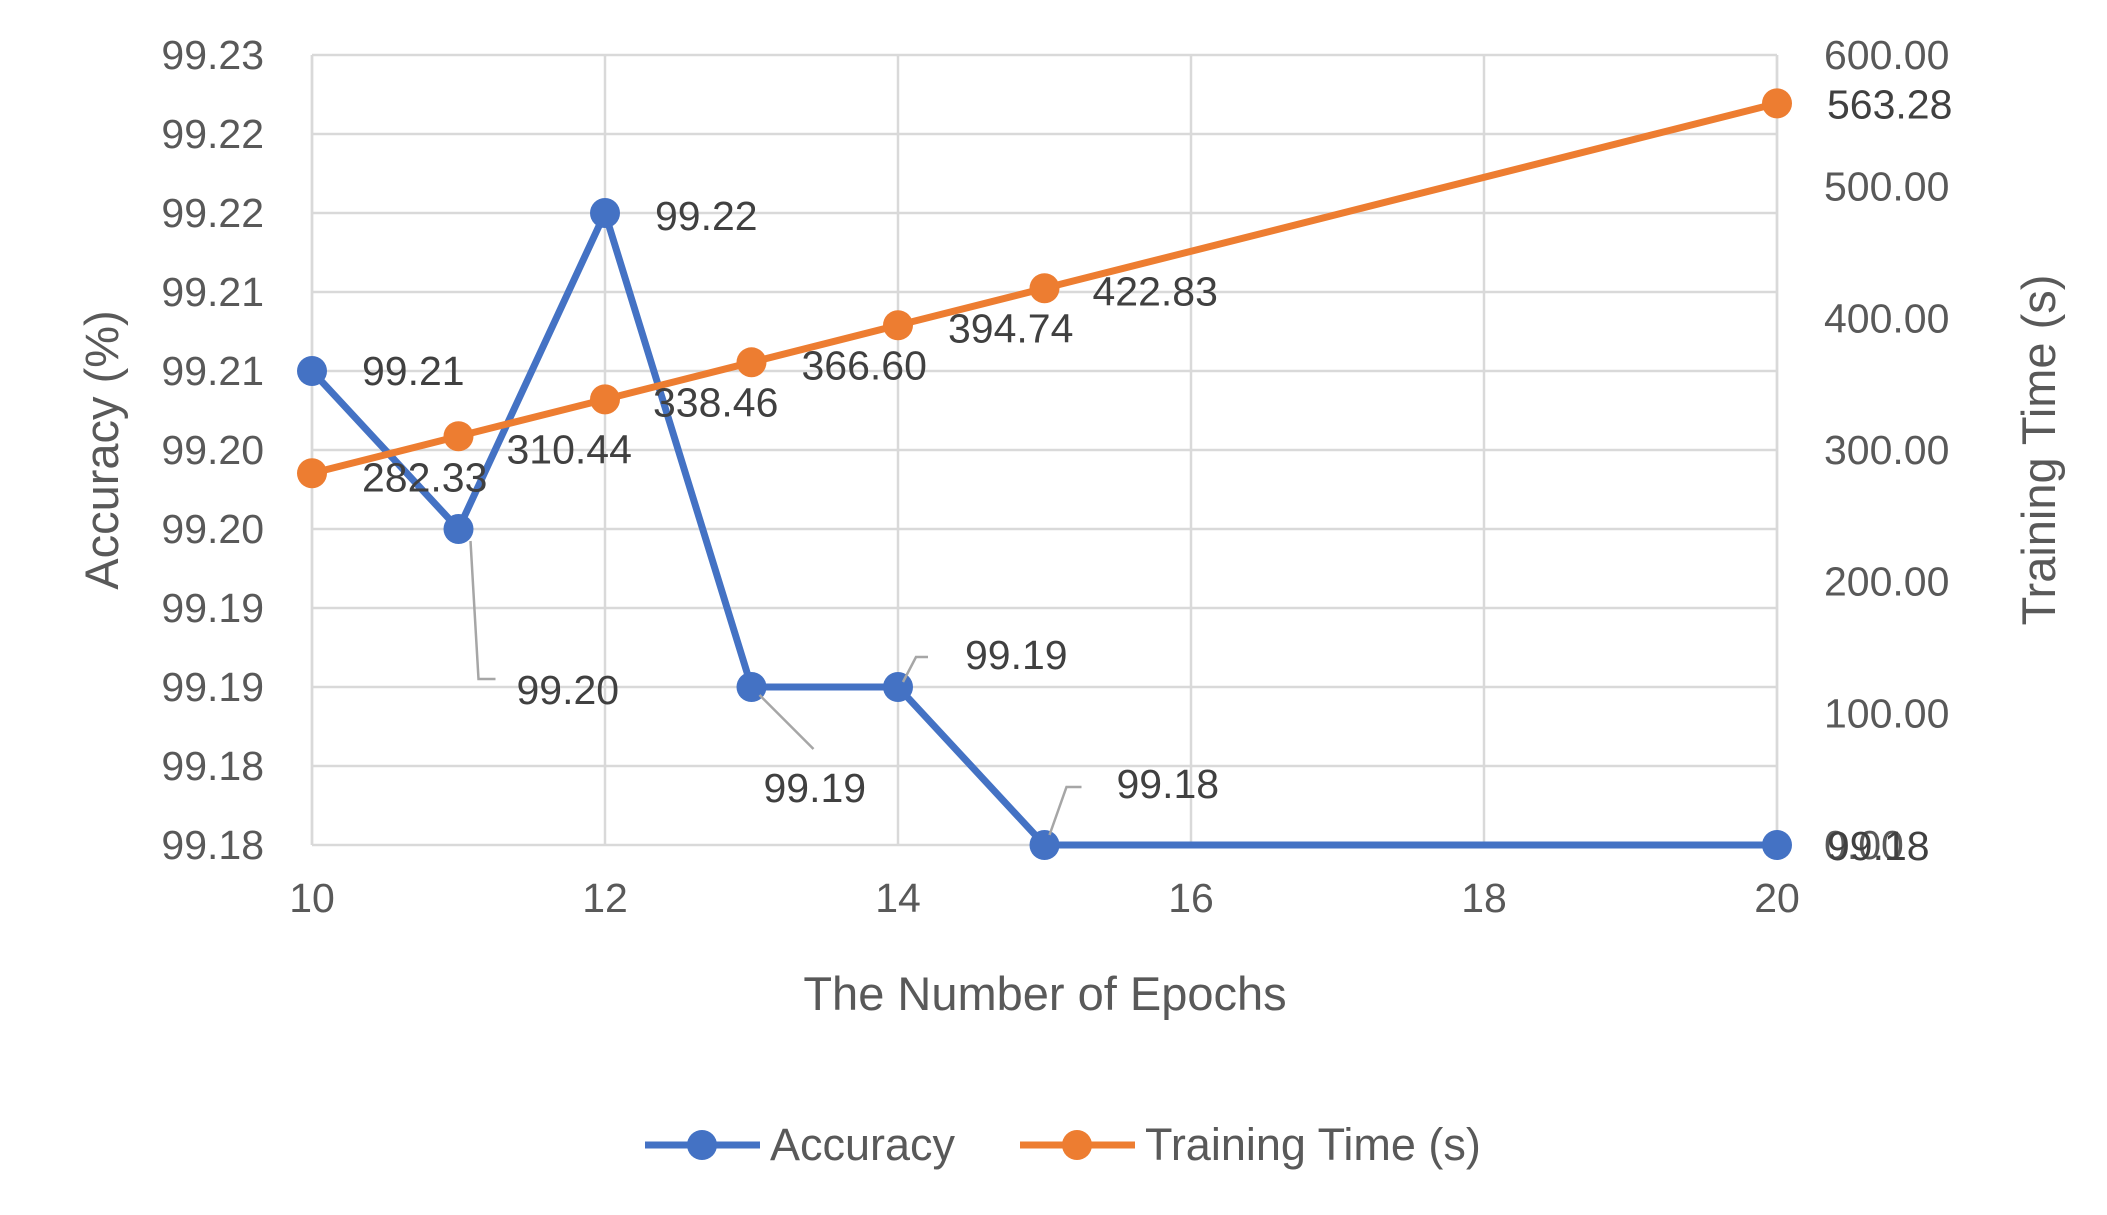 Image resolution: width=2107 pixels, height=1215 pixels. Describe the element at coordinates (715, 402) in the screenshot. I see `training-time-data-label: 338.46` at that location.